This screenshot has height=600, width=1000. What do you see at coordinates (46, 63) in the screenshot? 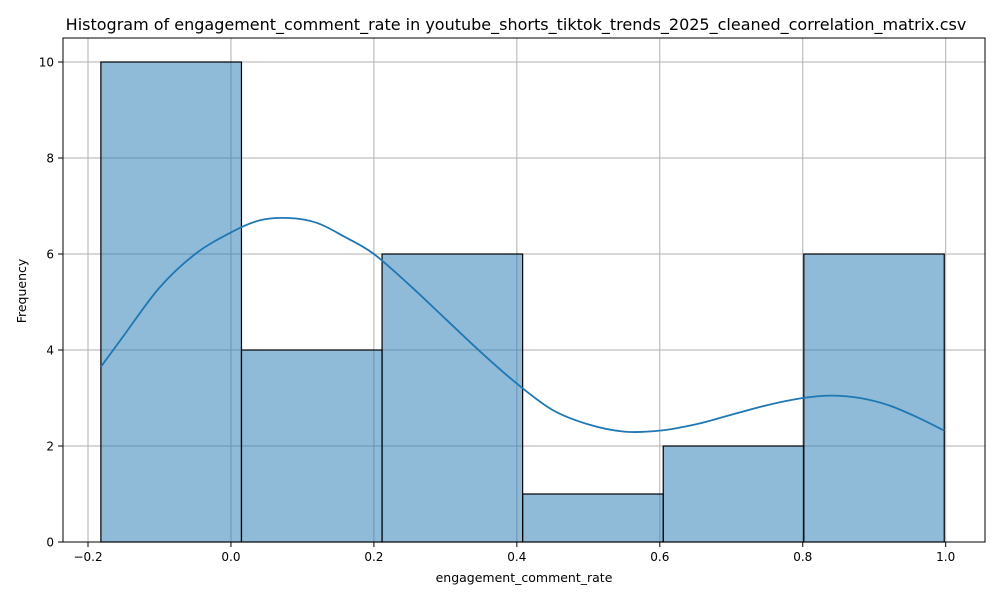
I see `y-tick-label: 10` at bounding box center [46, 63].